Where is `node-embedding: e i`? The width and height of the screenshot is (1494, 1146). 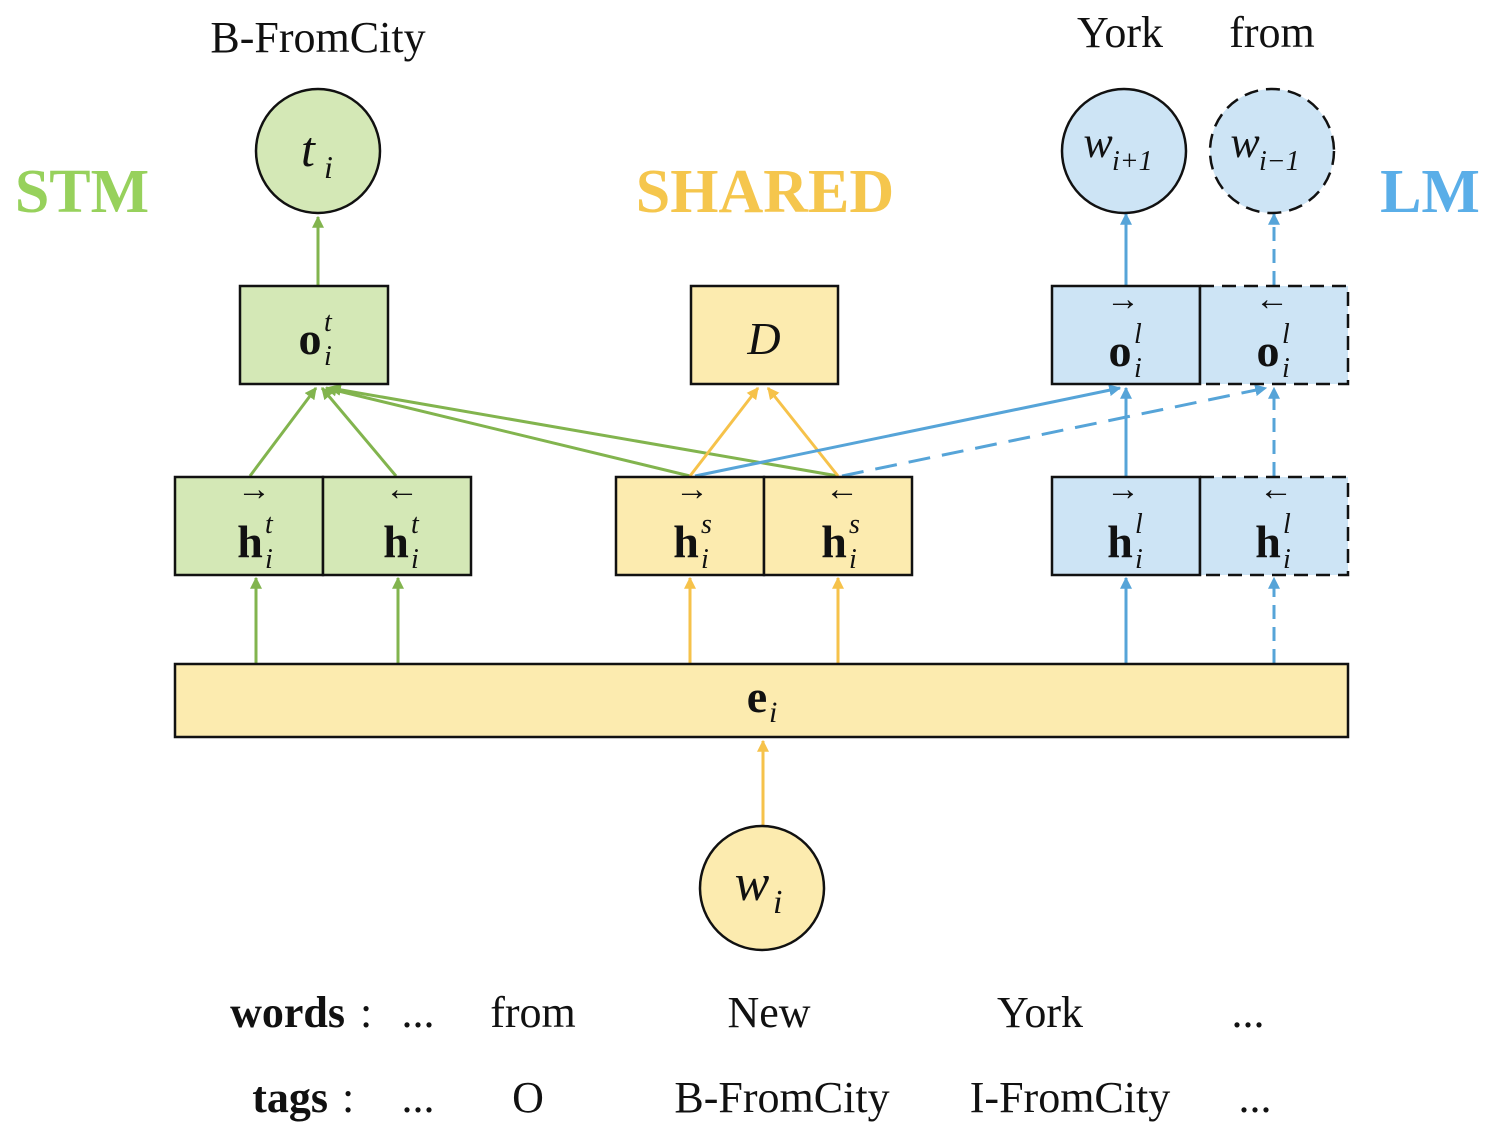
node-embedding: e i is located at coordinates (761, 700).